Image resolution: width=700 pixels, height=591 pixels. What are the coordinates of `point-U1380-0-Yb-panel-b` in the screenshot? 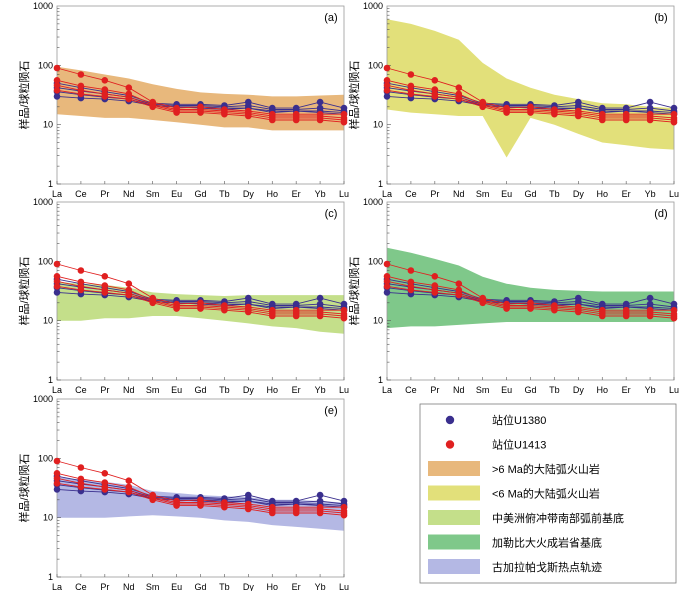 It's located at (650, 102).